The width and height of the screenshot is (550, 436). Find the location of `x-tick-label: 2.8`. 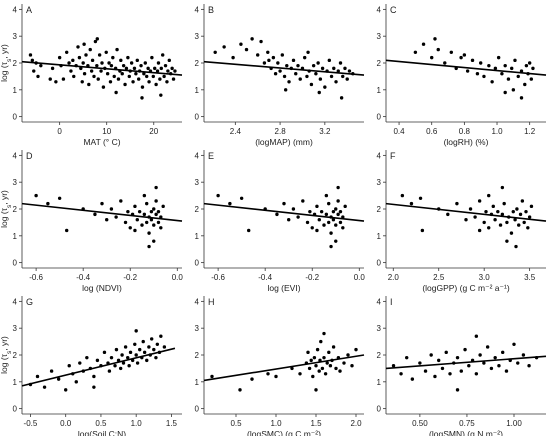

x-tick-label: 2.8 is located at coordinates (281, 131).